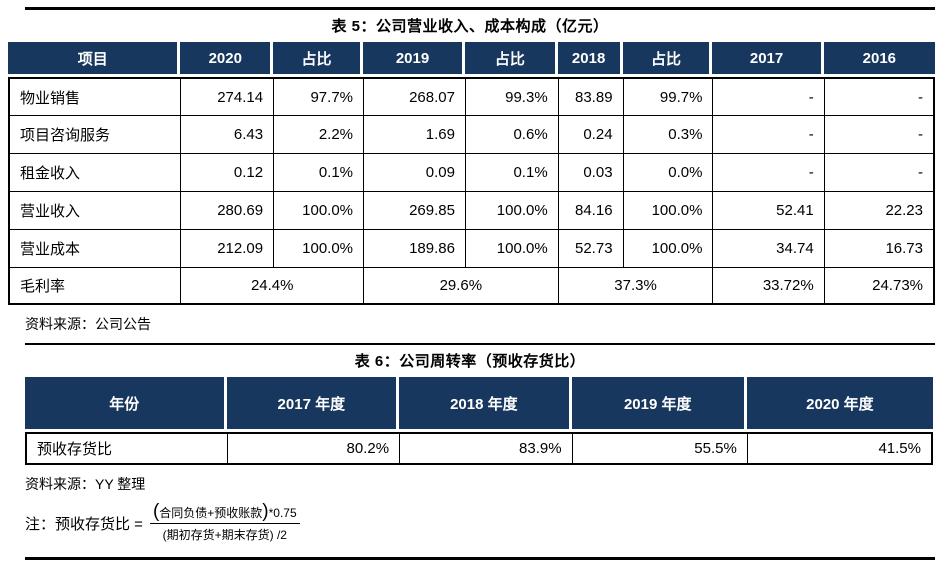 This screenshot has height=573, width=940. What do you see at coordinates (265, 511) in the screenshot?
I see `paren-close: )` at bounding box center [265, 511].